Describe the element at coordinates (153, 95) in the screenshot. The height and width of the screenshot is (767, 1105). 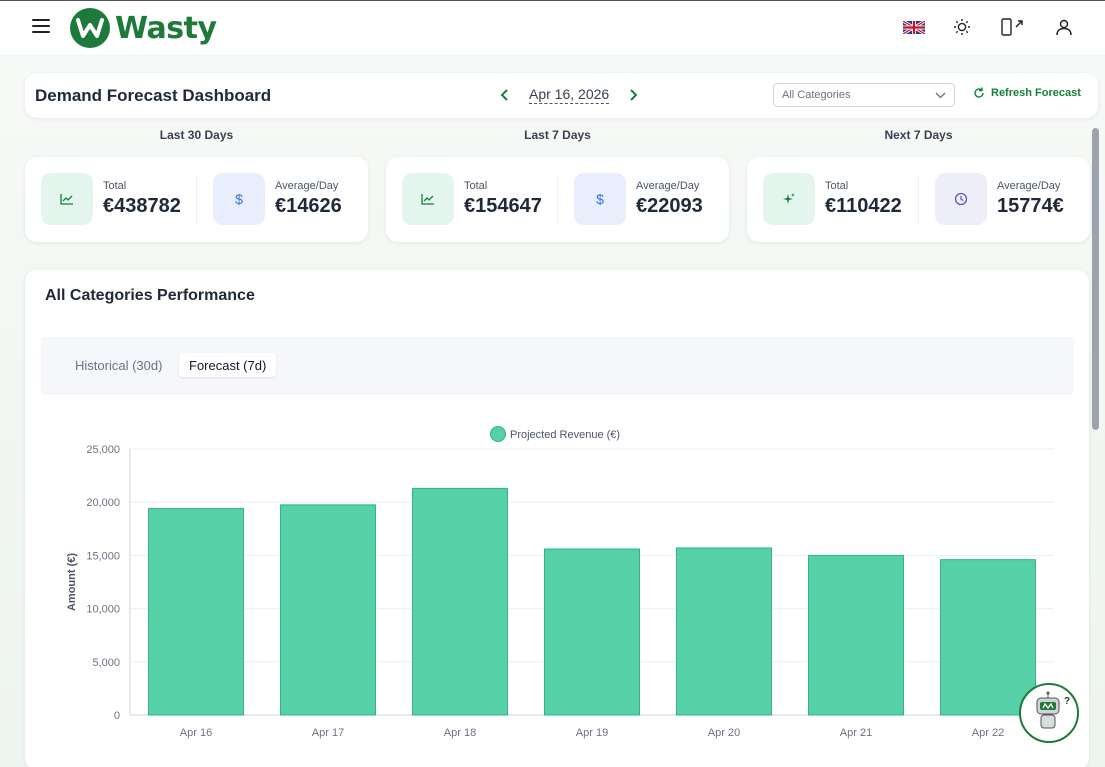
I see `page-title: Demand Forecast Dashboard` at that location.